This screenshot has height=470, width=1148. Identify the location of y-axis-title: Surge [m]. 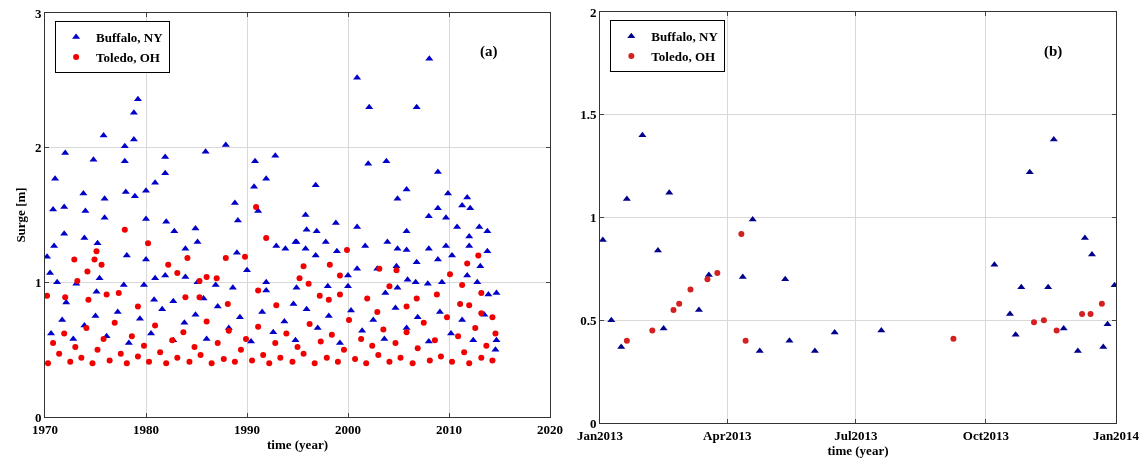
(20, 215).